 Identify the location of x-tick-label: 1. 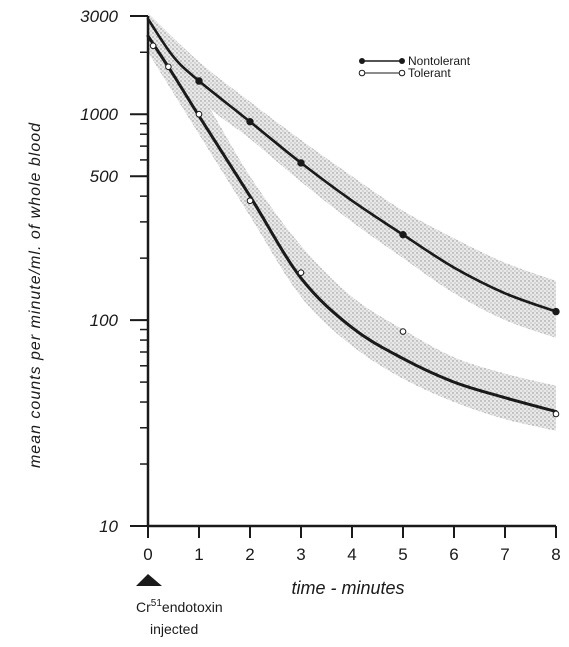
(198, 554).